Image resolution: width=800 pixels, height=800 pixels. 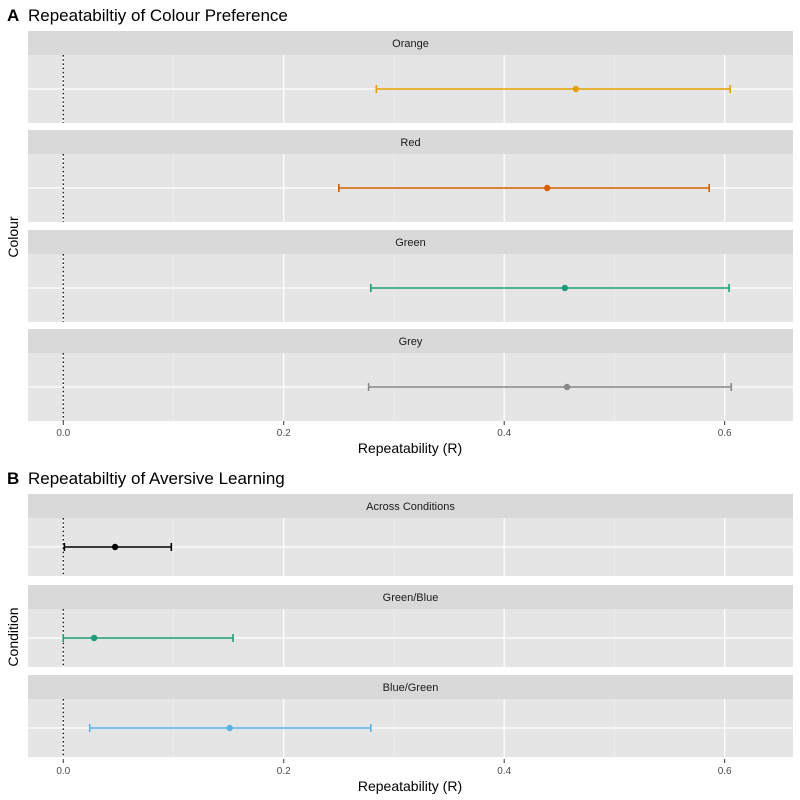 What do you see at coordinates (394, 768) in the screenshot?
I see `panel-b-x-ticks: 0.0 0.2 0.4 0.6` at bounding box center [394, 768].